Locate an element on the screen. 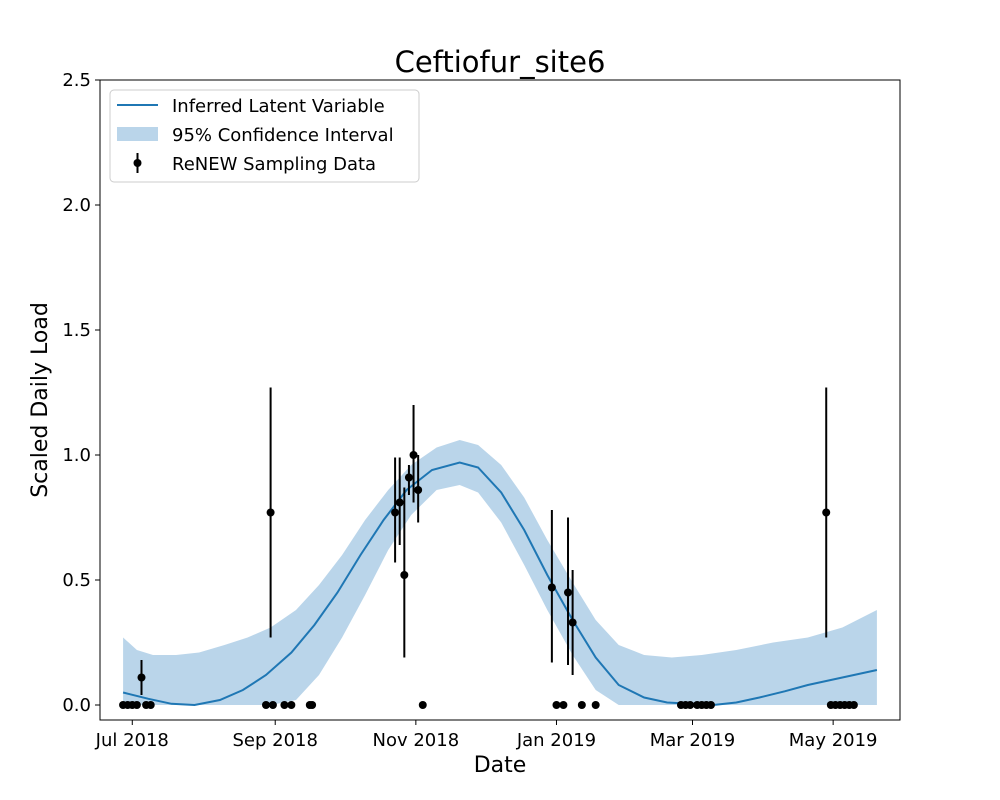 This screenshot has width=1000, height=800. y-tick-label-3: 1.5 is located at coordinates (76, 330).